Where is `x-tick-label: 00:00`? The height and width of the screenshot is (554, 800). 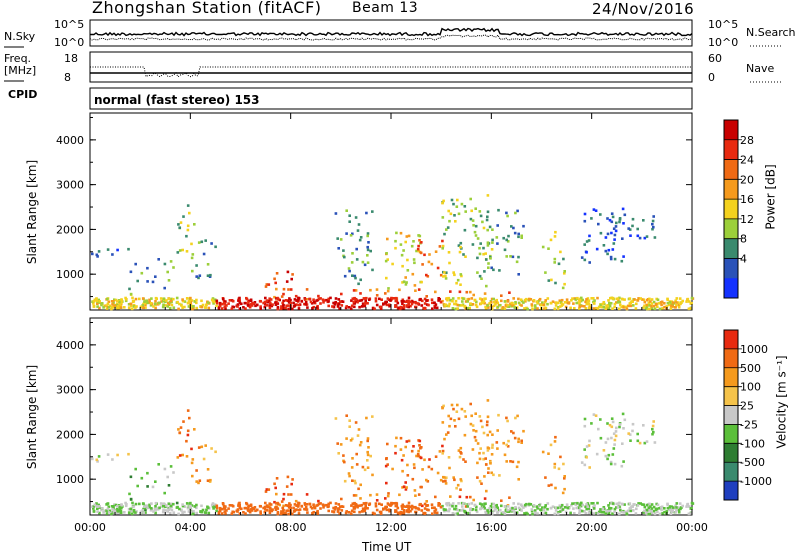 x-tick-label: 00:00 is located at coordinates (692, 527).